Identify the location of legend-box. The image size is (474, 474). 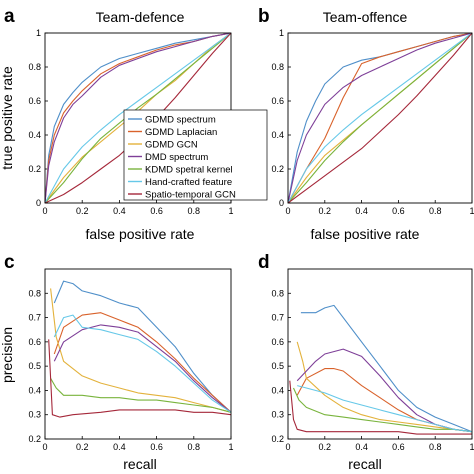
(195, 155).